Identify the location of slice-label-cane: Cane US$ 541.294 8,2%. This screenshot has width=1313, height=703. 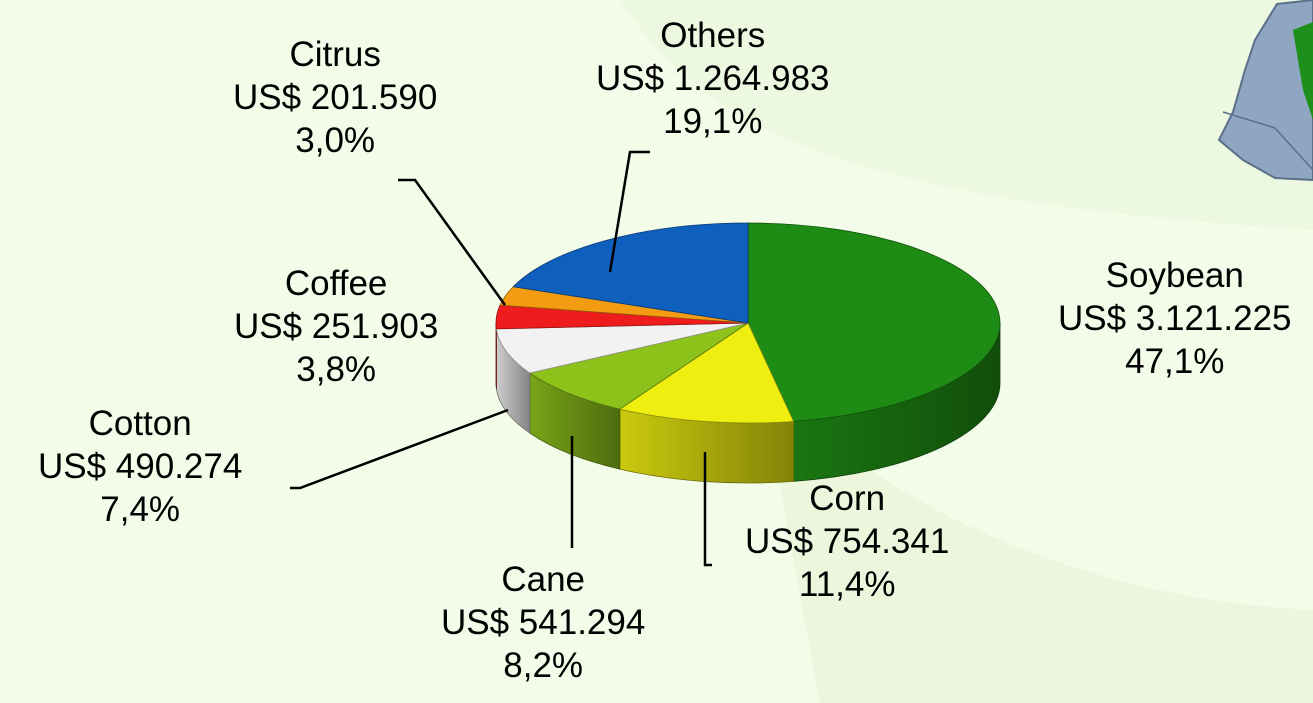
(543, 622).